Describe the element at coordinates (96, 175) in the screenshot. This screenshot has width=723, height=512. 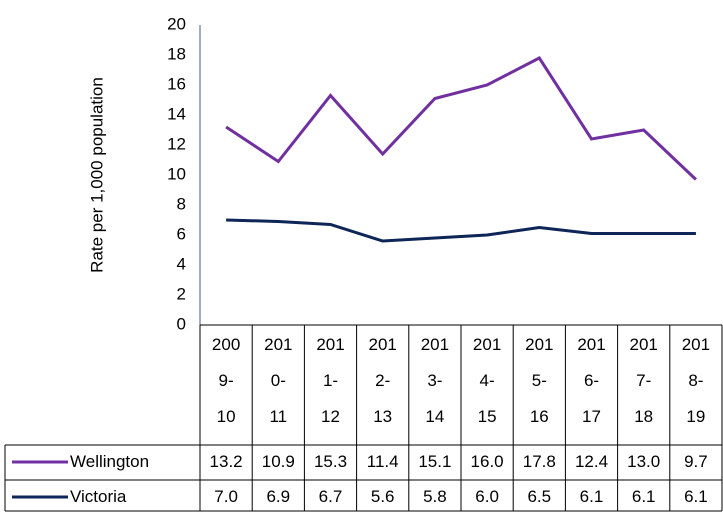
I see `y-axis-label: Rate per 1,000 population` at that location.